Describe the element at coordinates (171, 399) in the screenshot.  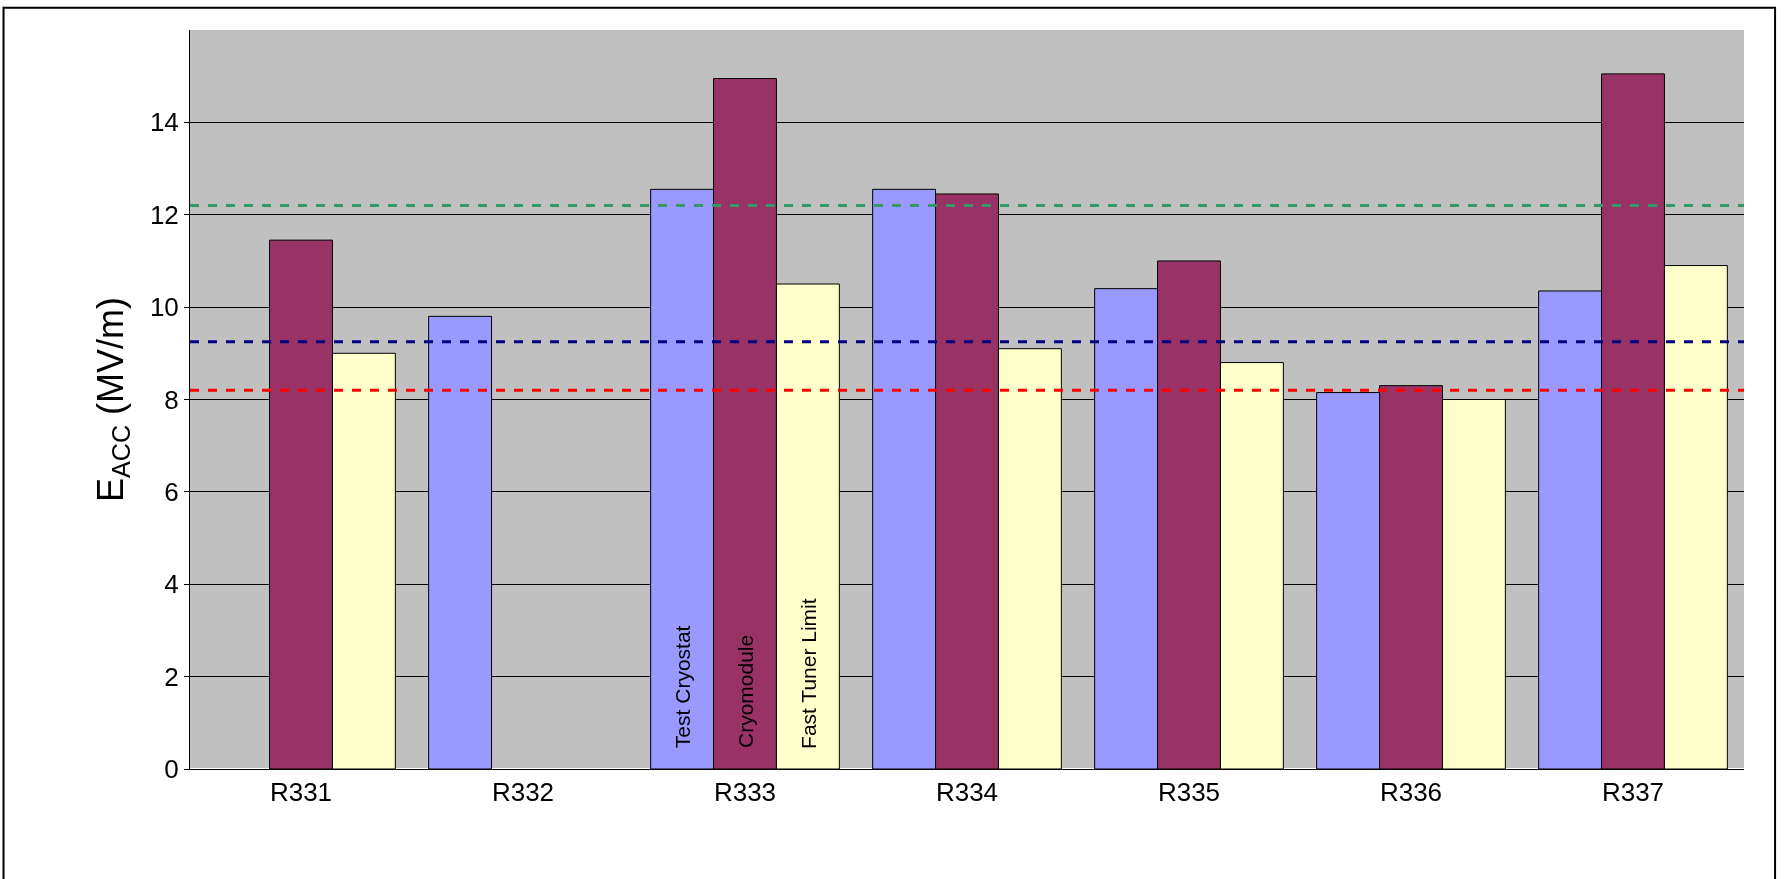
I see `y-tick-label: 8` at that location.